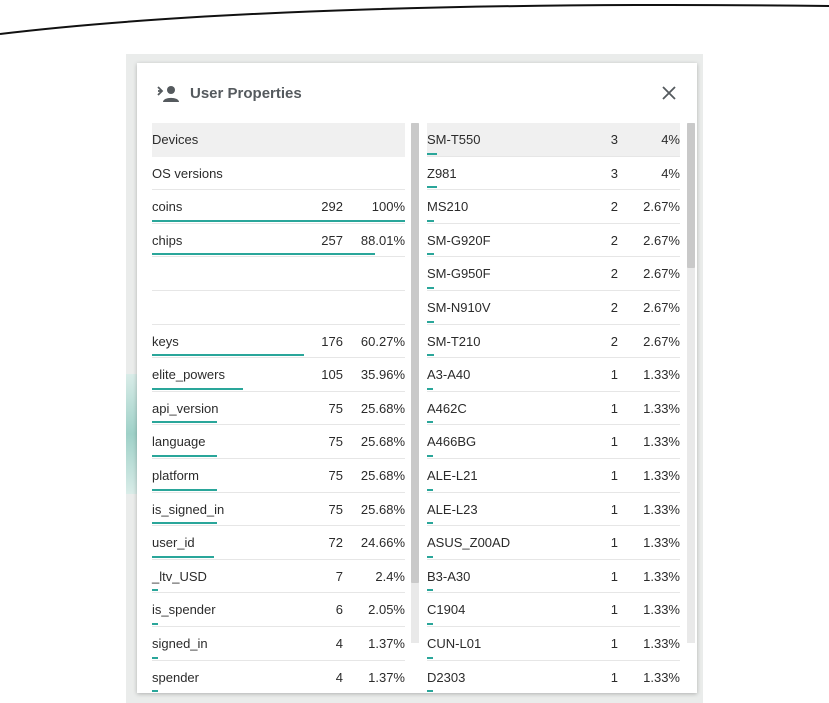 The width and height of the screenshot is (829, 703). I want to click on row-count: 7, so click(339, 576).